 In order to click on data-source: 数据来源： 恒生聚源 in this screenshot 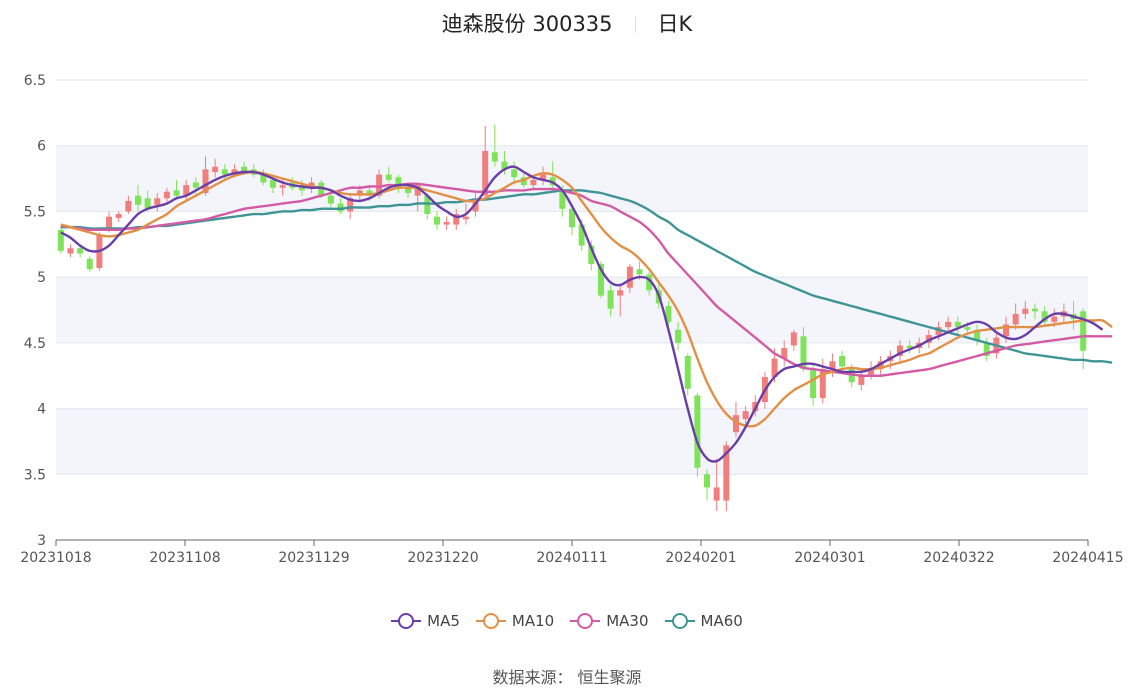, I will do `click(567, 676)`.